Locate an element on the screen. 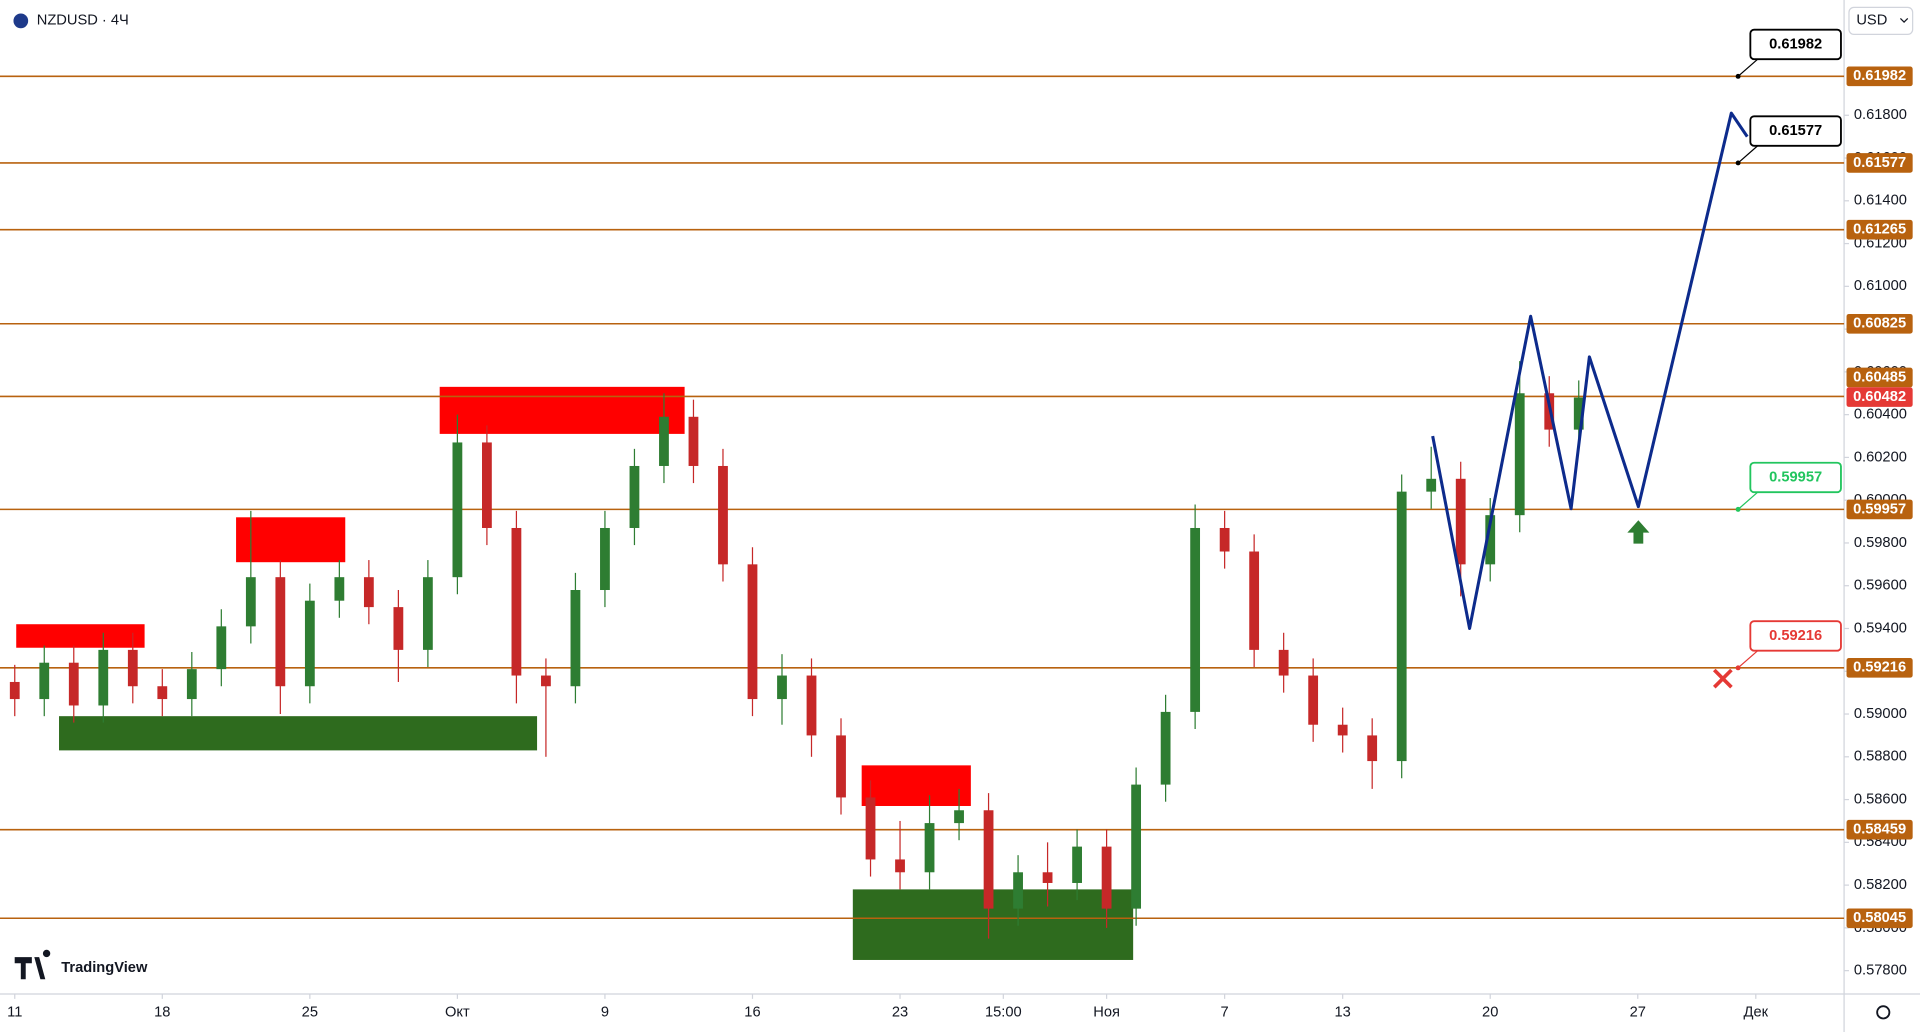 The image size is (1920, 1032). x-tick-label: Дек is located at coordinates (1756, 1012).